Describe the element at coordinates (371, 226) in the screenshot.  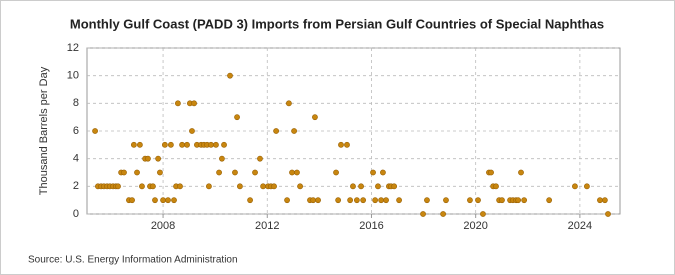
I see `x-tick-label: 2016` at that location.